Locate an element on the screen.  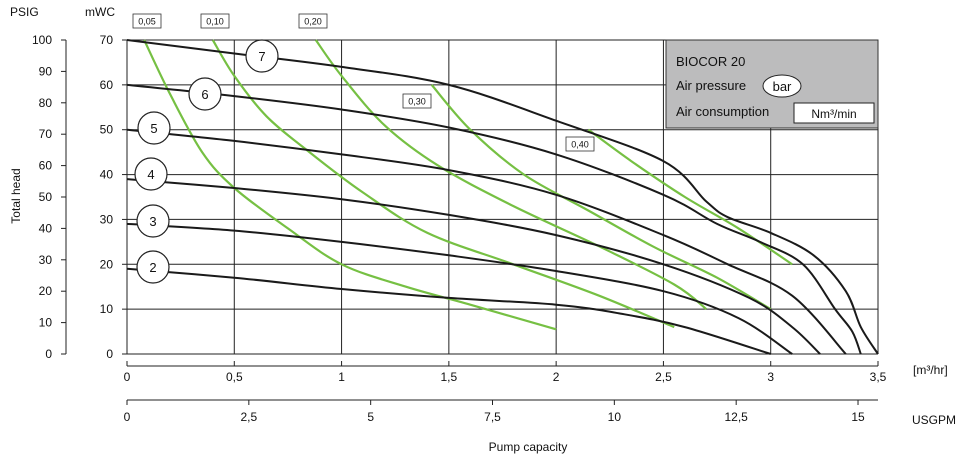
psig-tick-label: 50 is located at coordinates (46, 197).